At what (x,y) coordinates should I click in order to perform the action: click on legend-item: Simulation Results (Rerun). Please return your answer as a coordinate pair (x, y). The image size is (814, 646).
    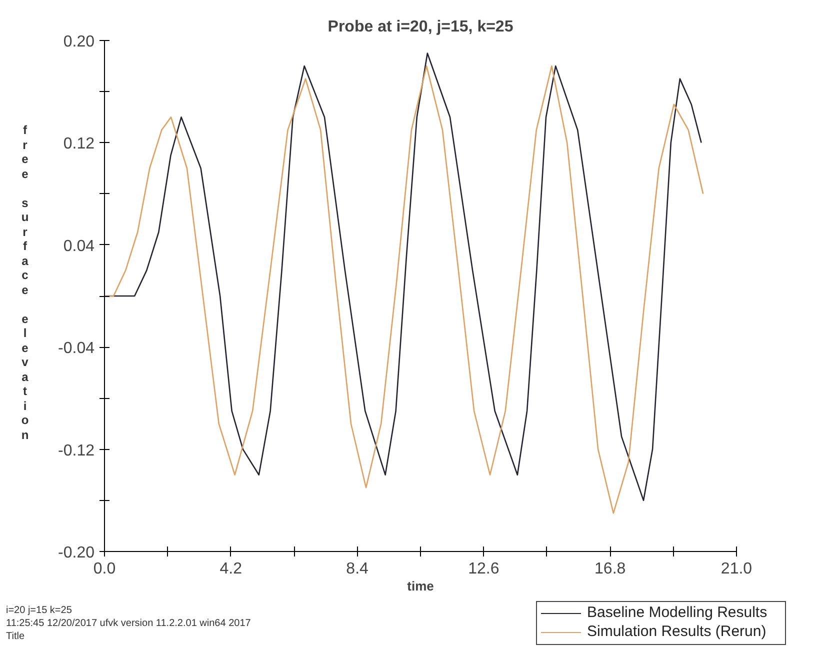
    Looking at the image, I should click on (654, 631).